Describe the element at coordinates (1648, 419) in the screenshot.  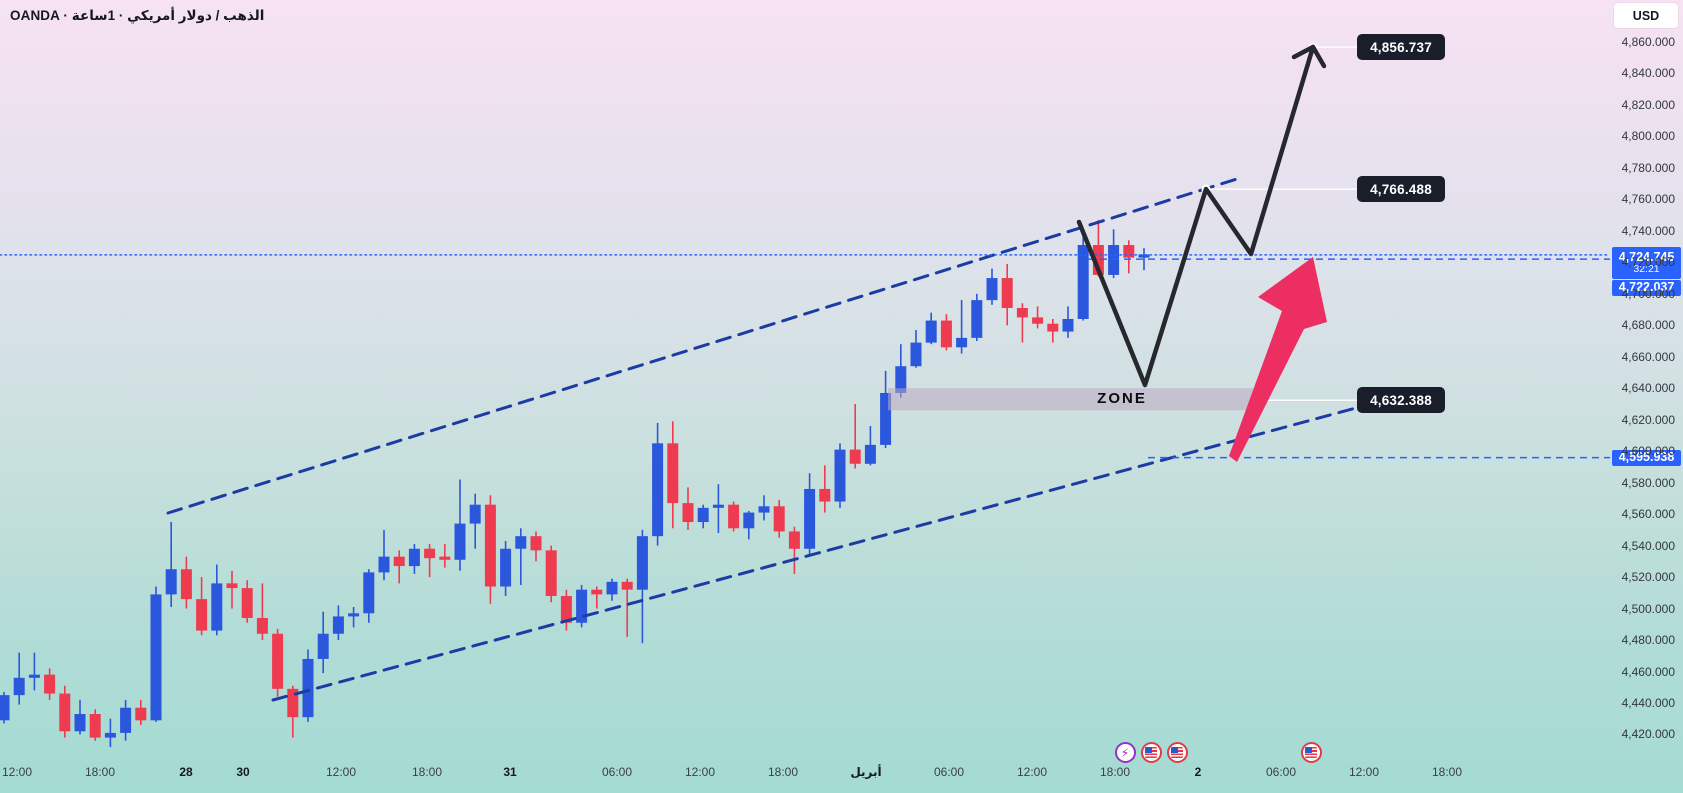
I see `price-axis-tick: 4,620.000` at that location.